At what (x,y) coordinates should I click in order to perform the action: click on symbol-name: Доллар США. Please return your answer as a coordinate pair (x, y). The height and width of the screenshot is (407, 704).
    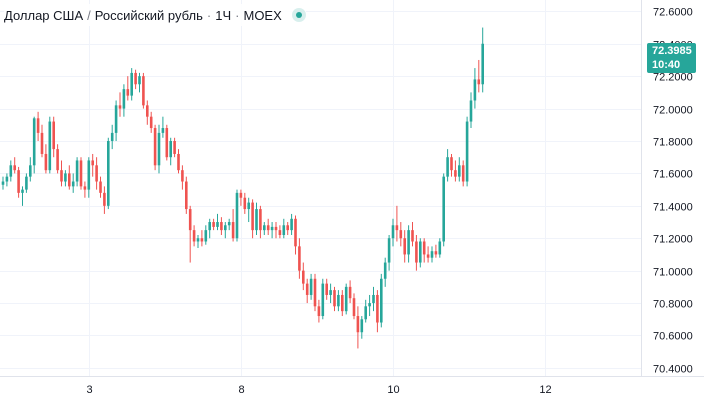
    Looking at the image, I should click on (44, 15).